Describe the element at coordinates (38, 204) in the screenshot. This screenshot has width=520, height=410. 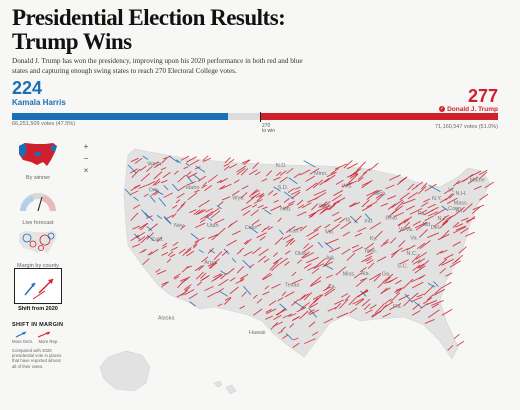
I see `map-mode-live-forecast: Live forecast` at that location.